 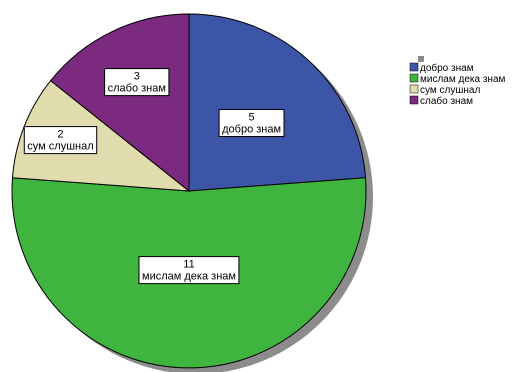 I want to click on data-label-category: добро знам, so click(x=251, y=130).